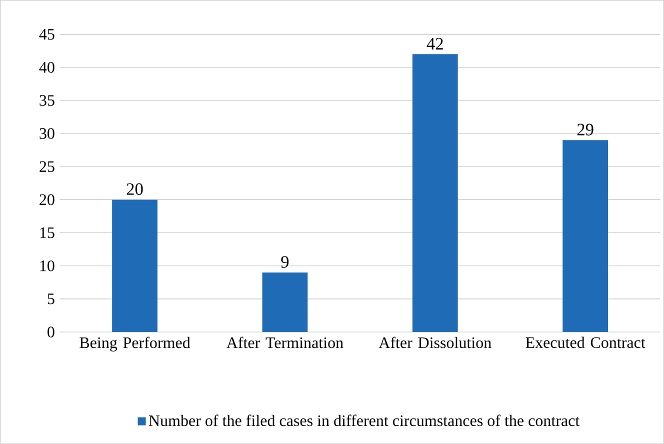  Describe the element at coordinates (51, 299) in the screenshot. I see `y-tick-label: 5` at that location.